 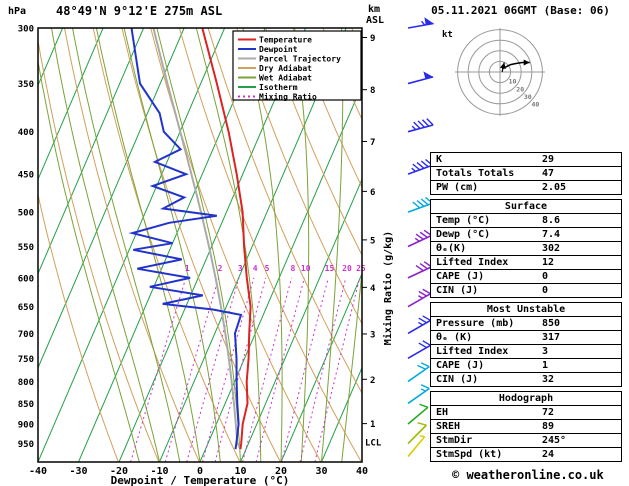 What do you see at coordinates (26, 133) in the screenshot?
I see `pressure-tick-label: 400` at bounding box center [26, 133].